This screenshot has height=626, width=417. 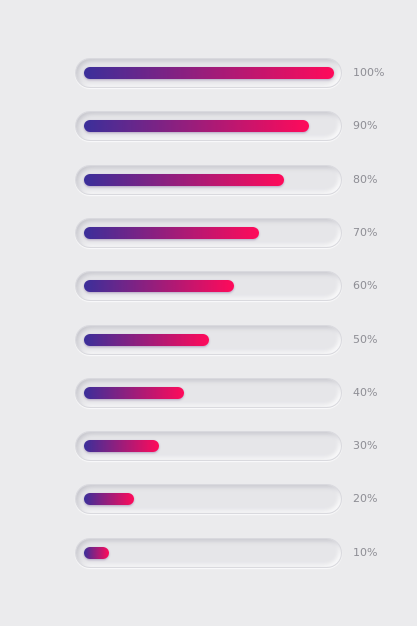 I want to click on progress-label: 40%, so click(x=365, y=392).